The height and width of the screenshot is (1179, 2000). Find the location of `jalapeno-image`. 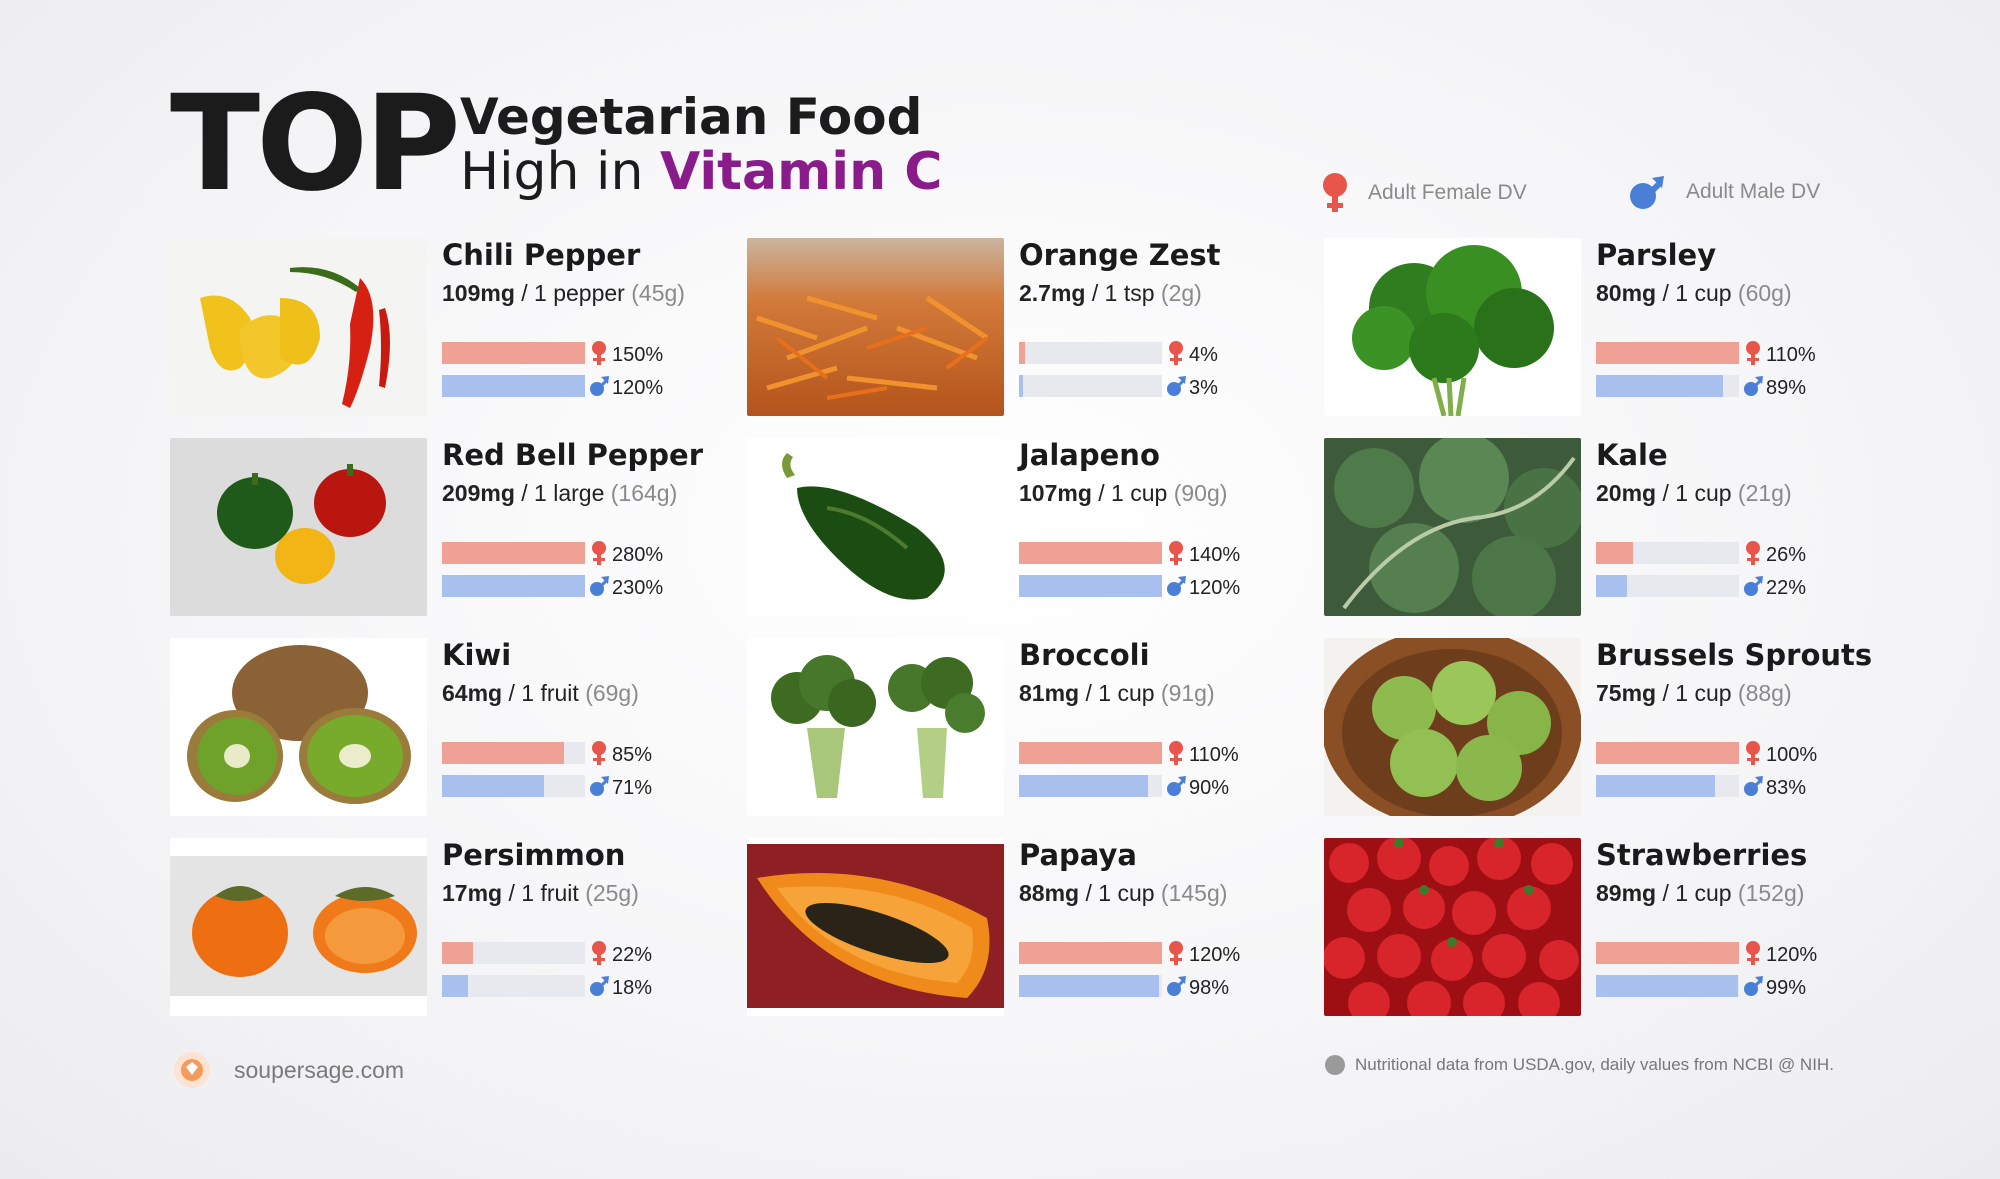

jalapeno-image is located at coordinates (875, 527).